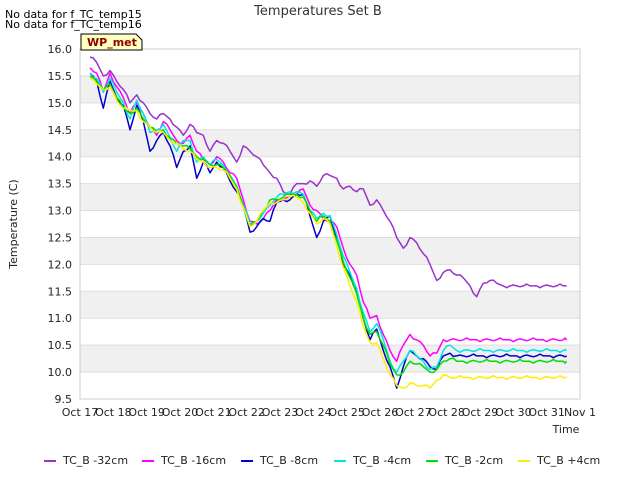  What do you see at coordinates (246, 412) in the screenshot?
I see `x-tick-label: Oct 22` at bounding box center [246, 412].